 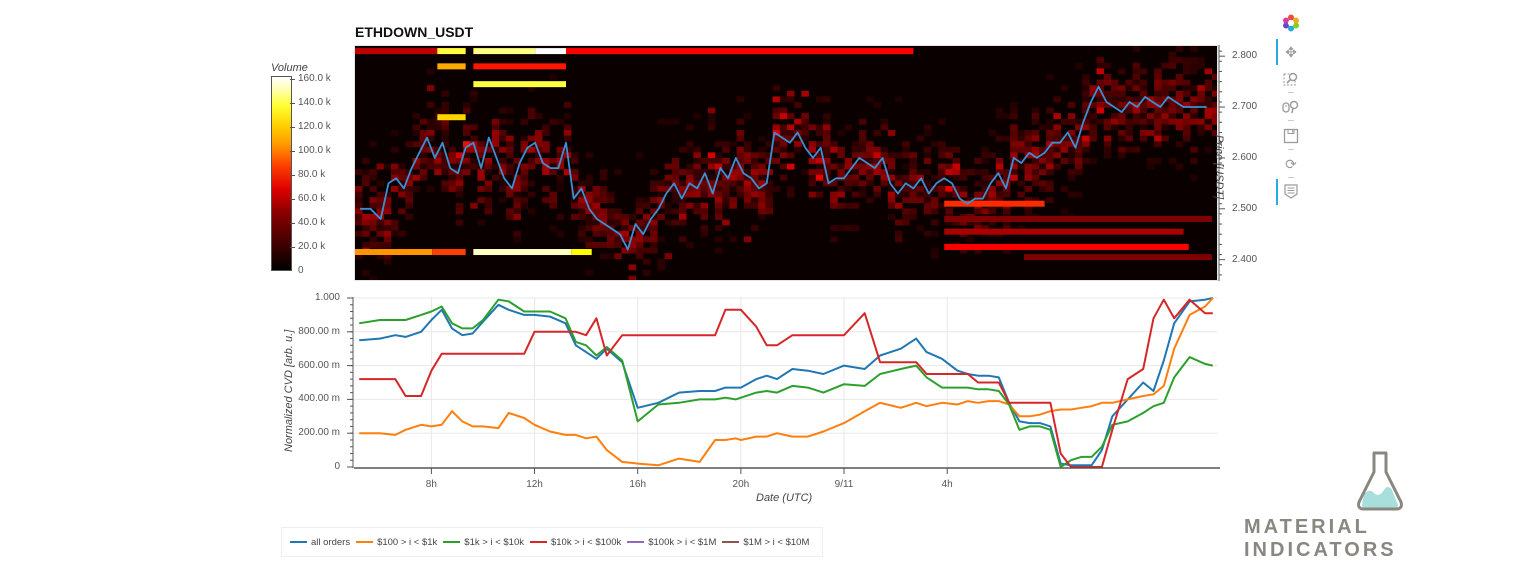 I want to click on pan-active-indicator, so click(x=1277, y=52).